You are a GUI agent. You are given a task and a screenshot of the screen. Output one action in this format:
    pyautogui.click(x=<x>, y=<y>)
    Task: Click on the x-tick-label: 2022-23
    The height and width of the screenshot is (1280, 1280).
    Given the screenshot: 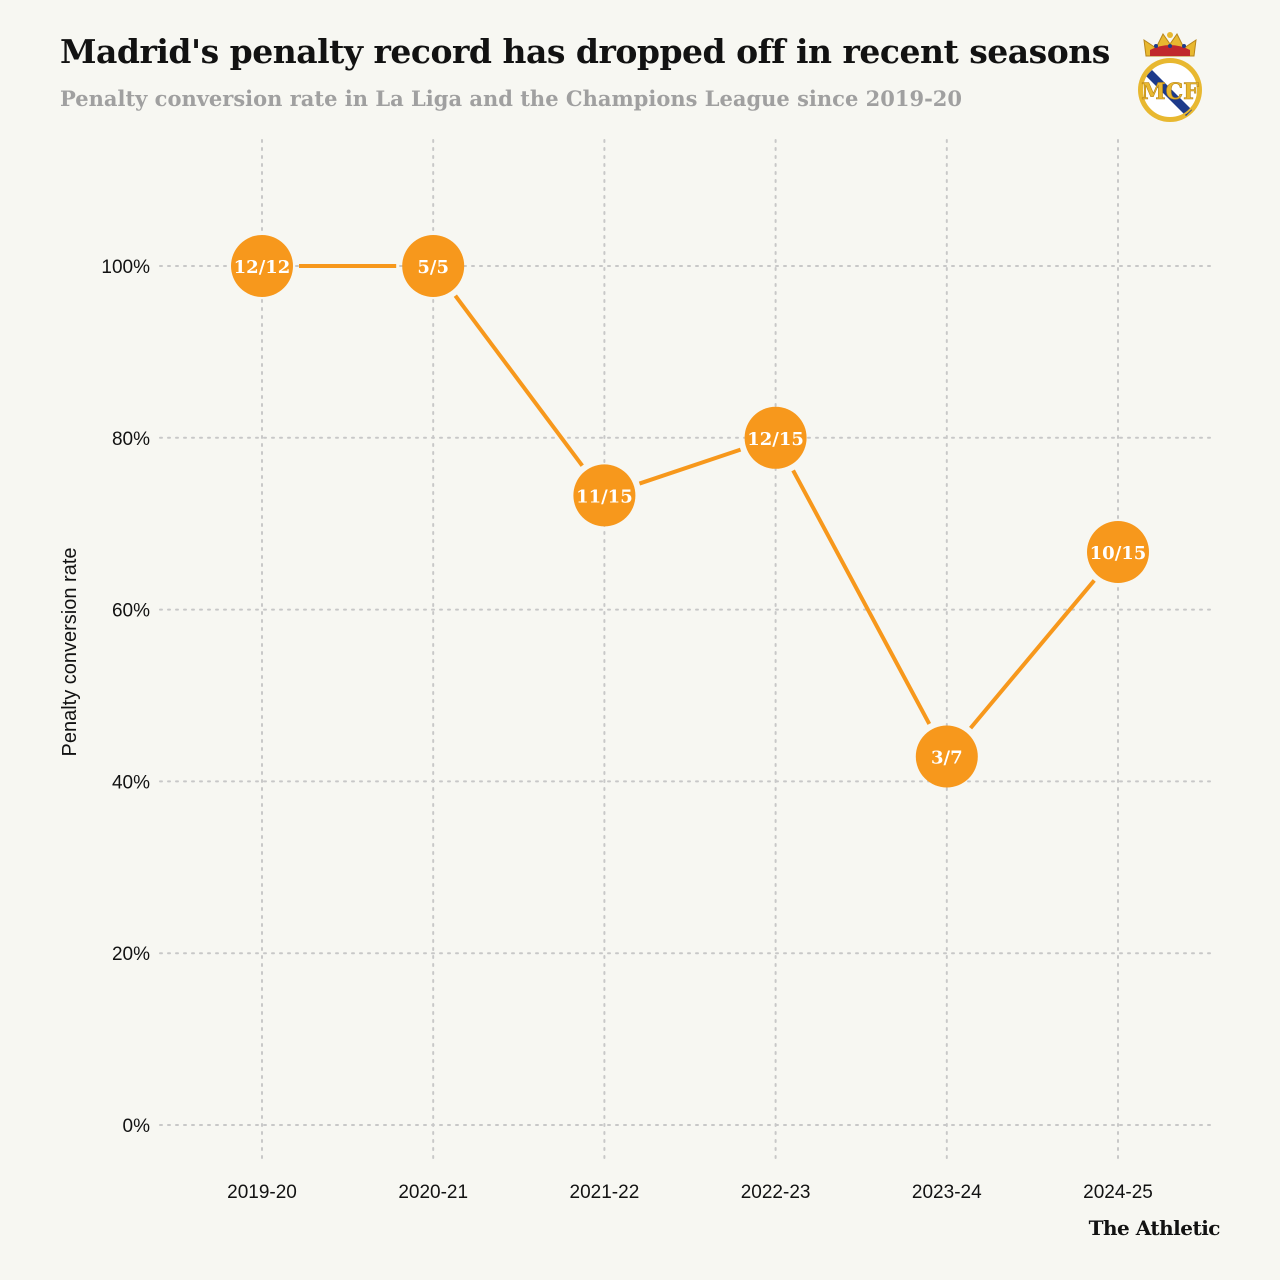 What is the action you would take?
    pyautogui.click(x=776, y=1192)
    